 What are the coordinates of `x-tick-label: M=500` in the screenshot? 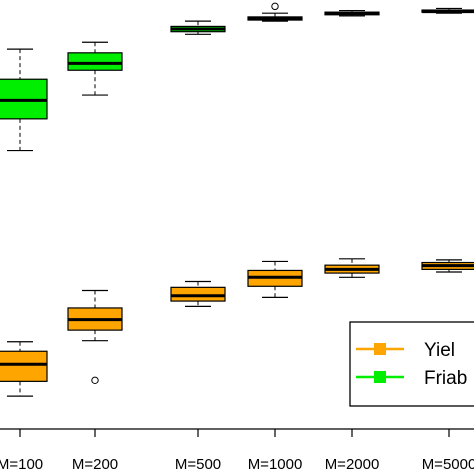 It's located at (198, 464).